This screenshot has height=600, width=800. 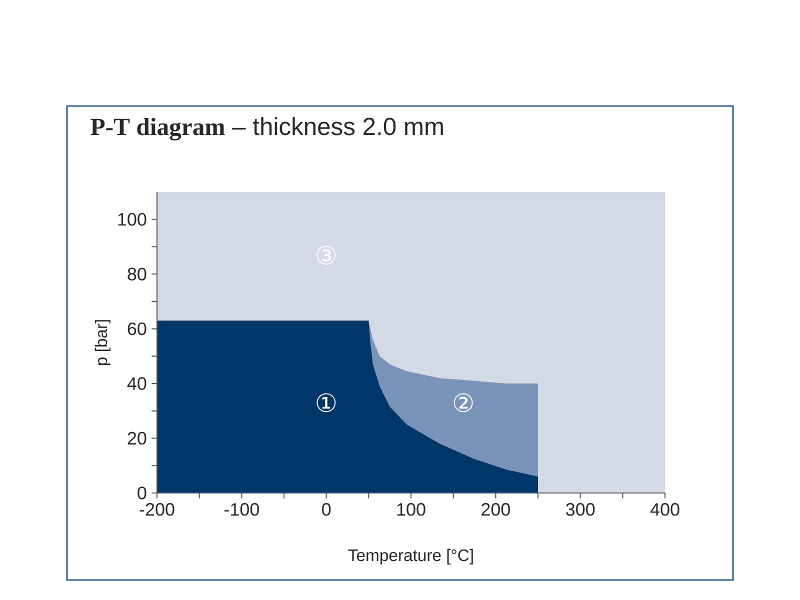 I want to click on y-tick-label: 60, so click(x=137, y=329).